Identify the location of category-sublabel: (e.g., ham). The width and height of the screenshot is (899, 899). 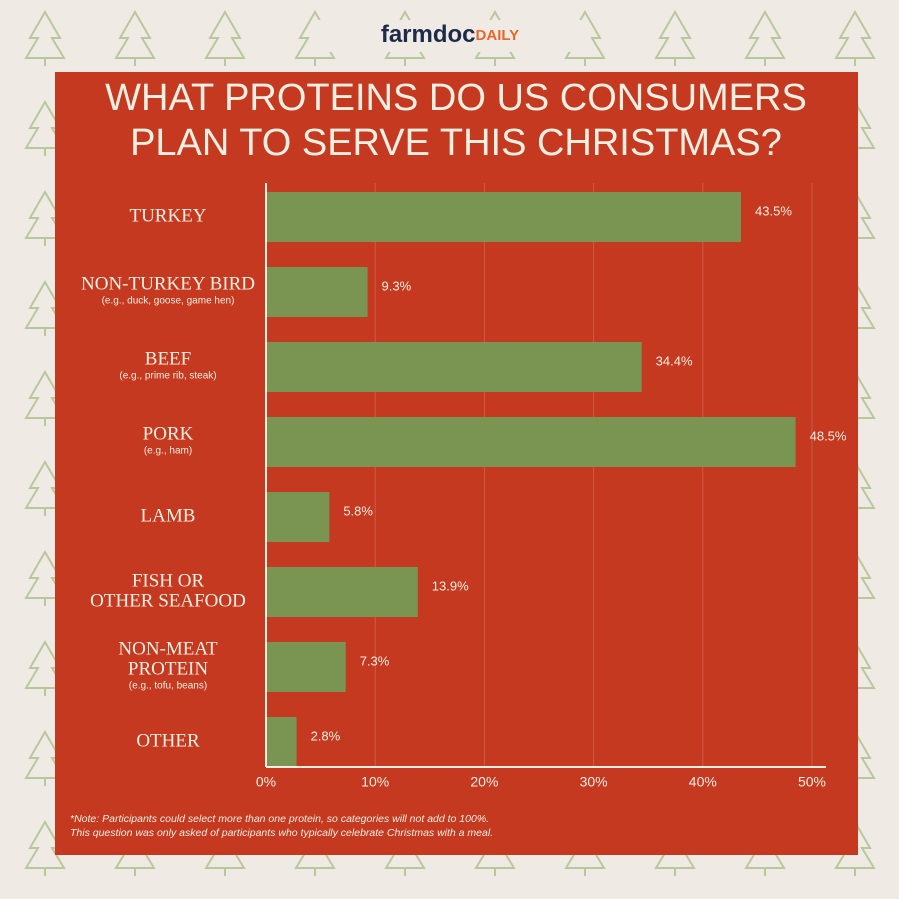
(168, 451).